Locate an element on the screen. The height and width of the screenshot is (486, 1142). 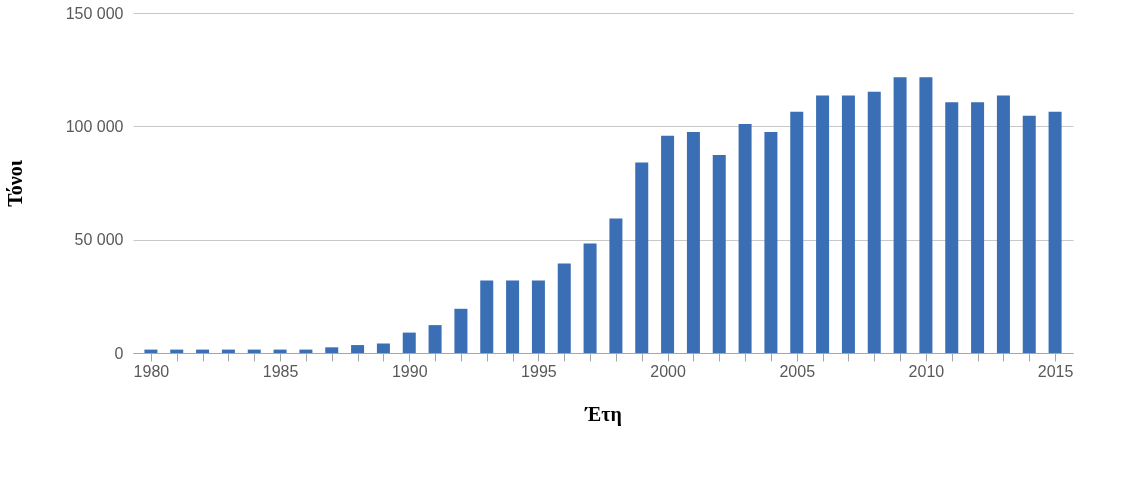
x-tick-label: 2000 is located at coordinates (668, 371).